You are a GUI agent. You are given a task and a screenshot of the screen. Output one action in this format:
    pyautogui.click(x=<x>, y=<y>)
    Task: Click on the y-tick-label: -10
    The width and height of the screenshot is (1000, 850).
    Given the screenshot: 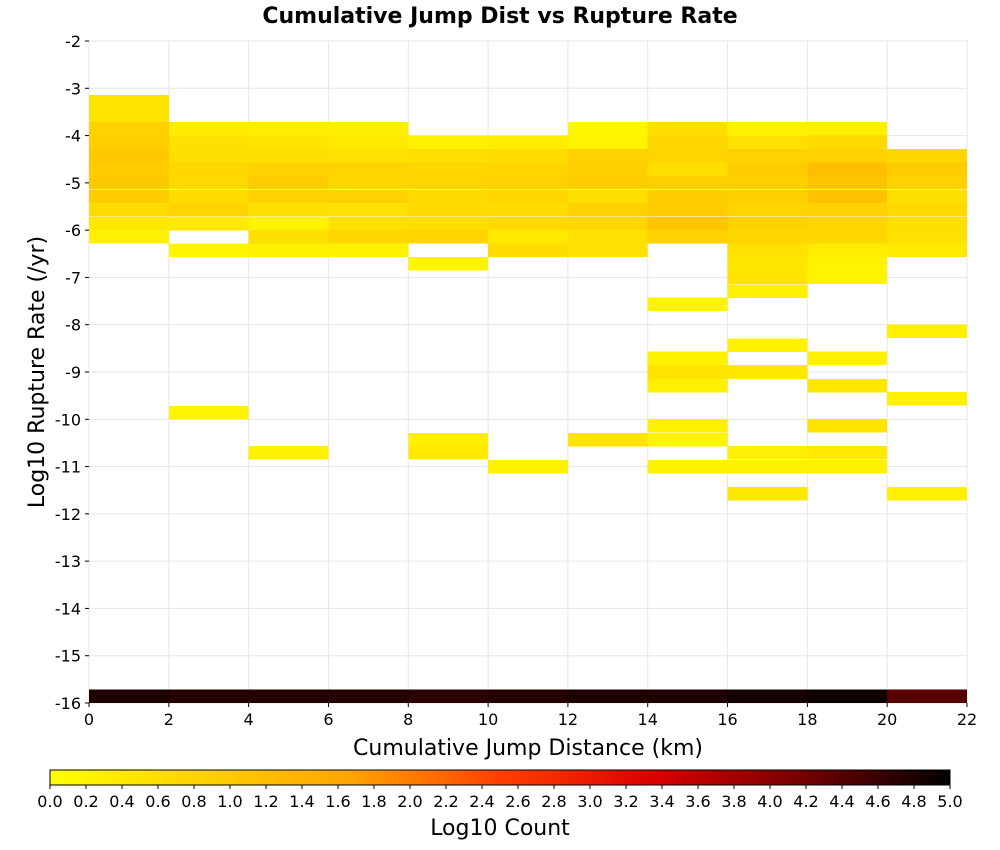 What is the action you would take?
    pyautogui.click(x=68, y=419)
    